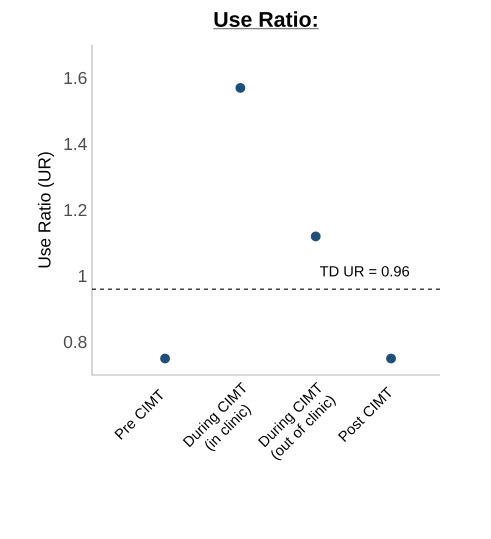 The height and width of the screenshot is (539, 491). I want to click on y-tick-label: 1.6, so click(75, 78).